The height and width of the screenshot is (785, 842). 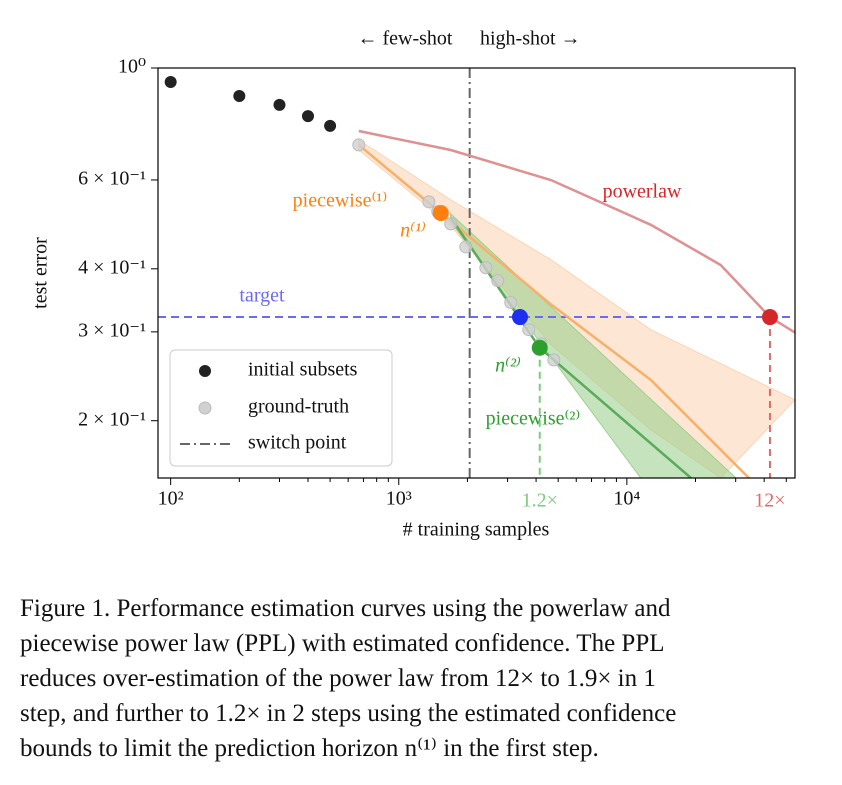 What do you see at coordinates (413, 231) in the screenshot?
I see `point-label: n⁽¹⁾` at bounding box center [413, 231].